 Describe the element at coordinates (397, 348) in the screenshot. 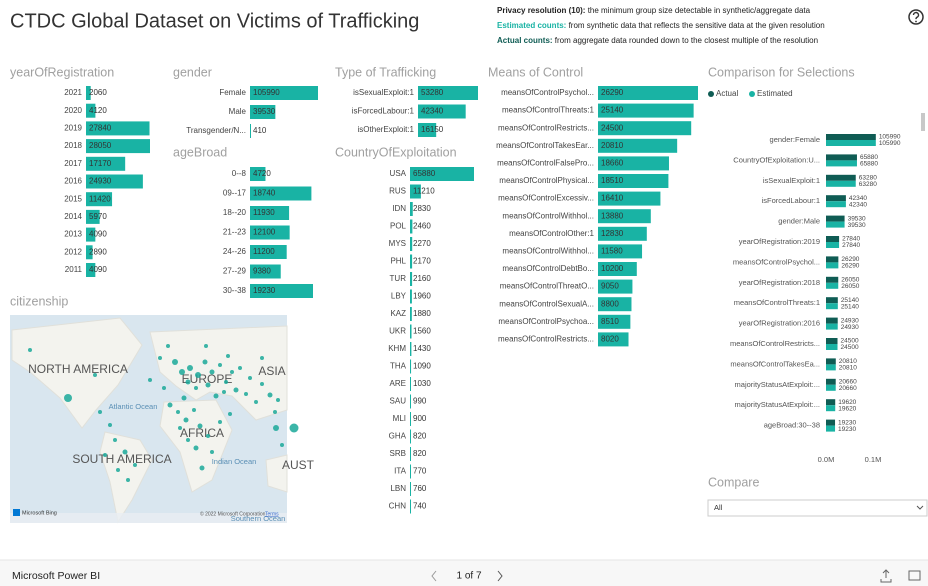

I see `row-label: KHM` at that location.